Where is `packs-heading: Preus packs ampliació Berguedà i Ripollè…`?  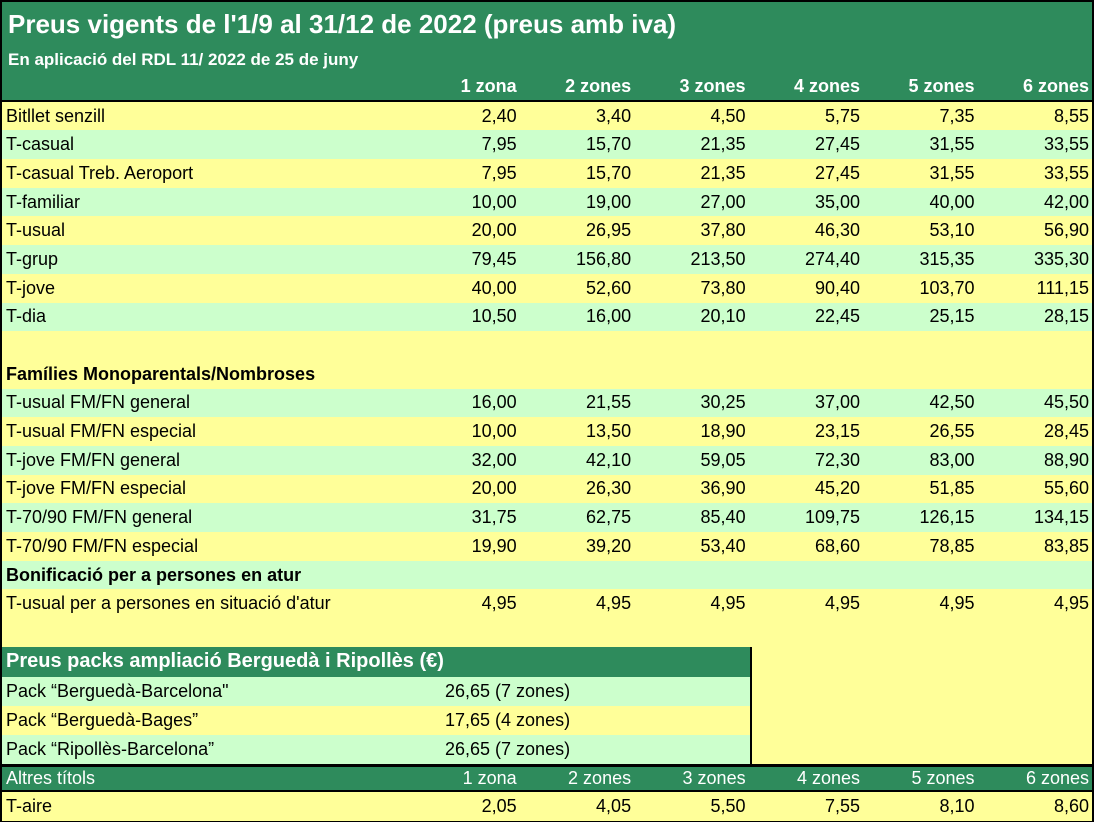
packs-heading: Preus packs ampliació Berguedà i Ripollè… is located at coordinates (376, 661).